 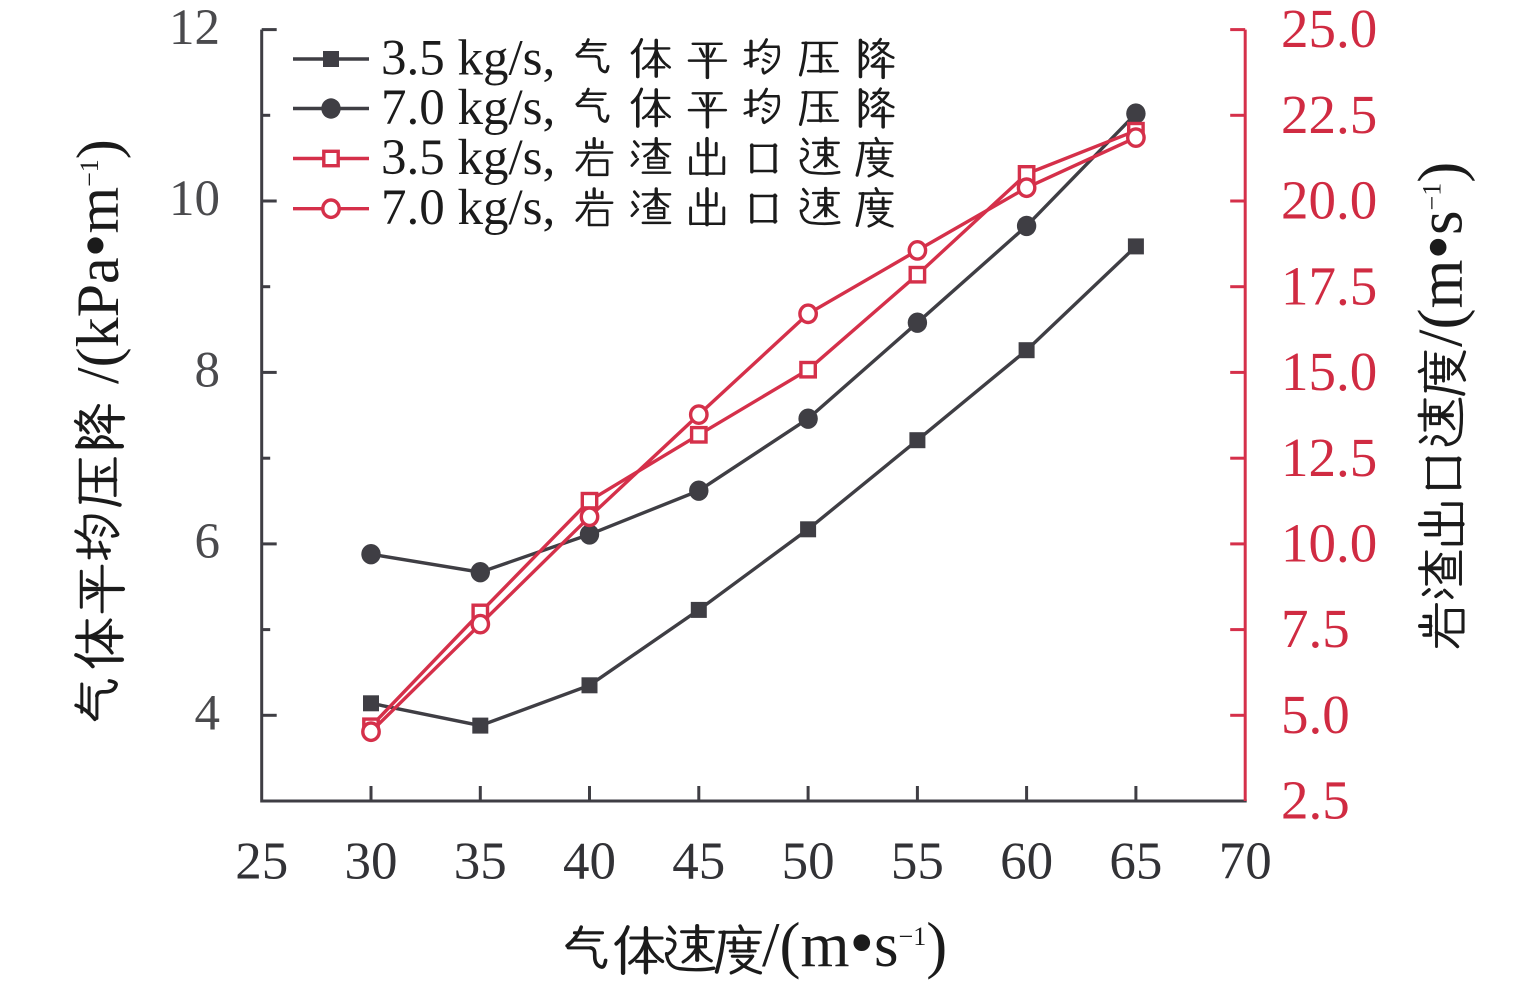 I want to click on svg-text: 60, so click(x=1026, y=862).